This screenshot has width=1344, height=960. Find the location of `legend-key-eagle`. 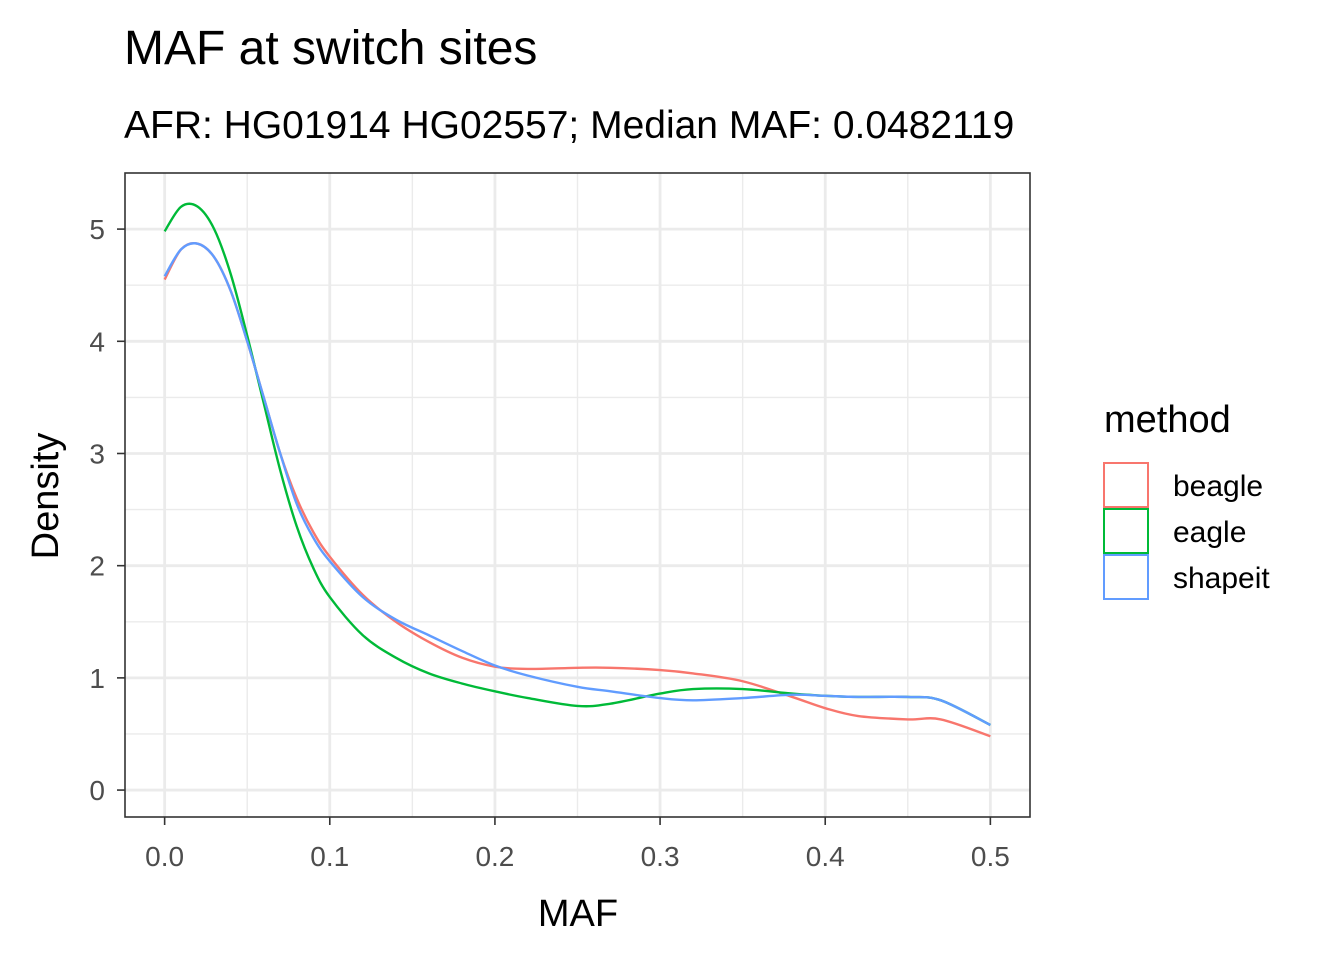

legend-key-eagle is located at coordinates (1126, 531).